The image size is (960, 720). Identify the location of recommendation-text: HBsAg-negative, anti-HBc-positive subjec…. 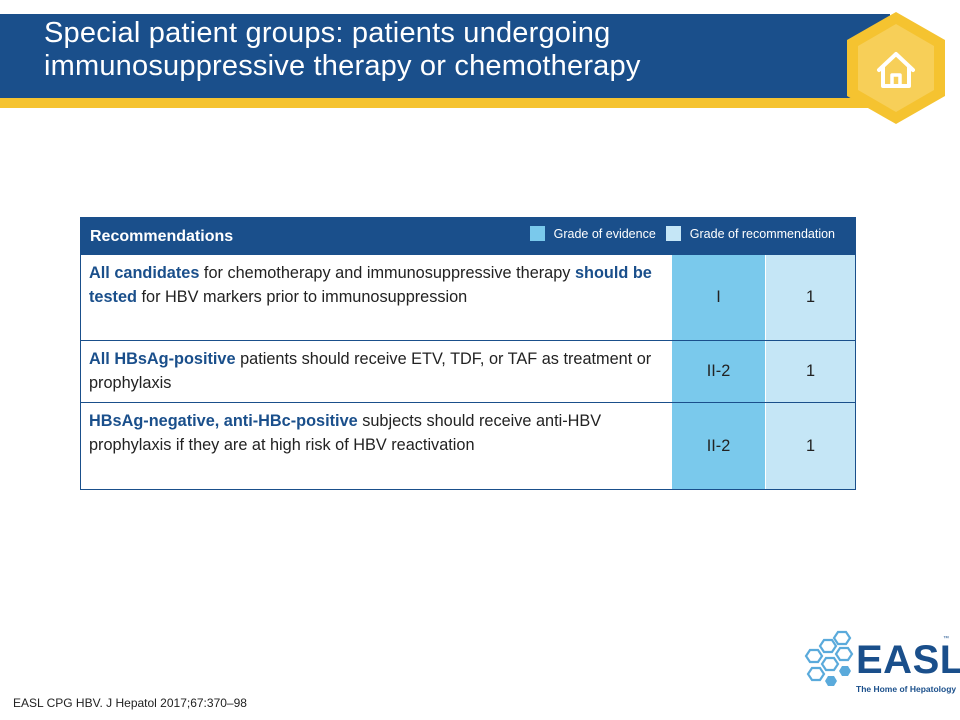
(376, 446).